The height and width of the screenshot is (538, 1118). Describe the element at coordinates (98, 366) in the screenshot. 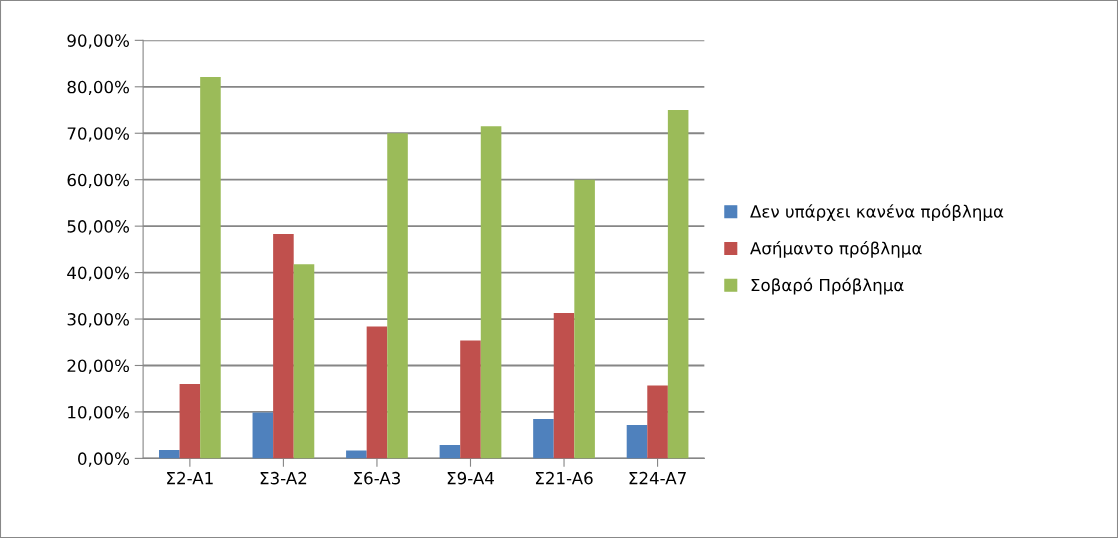

I see `y-tick-label: 20,00%` at that location.